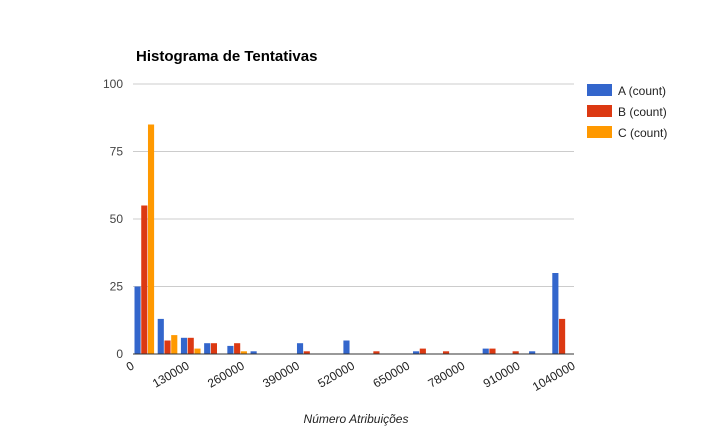 The width and height of the screenshot is (709, 438). Describe the element at coordinates (226, 374) in the screenshot. I see `x-tick-label: 260000` at that location.